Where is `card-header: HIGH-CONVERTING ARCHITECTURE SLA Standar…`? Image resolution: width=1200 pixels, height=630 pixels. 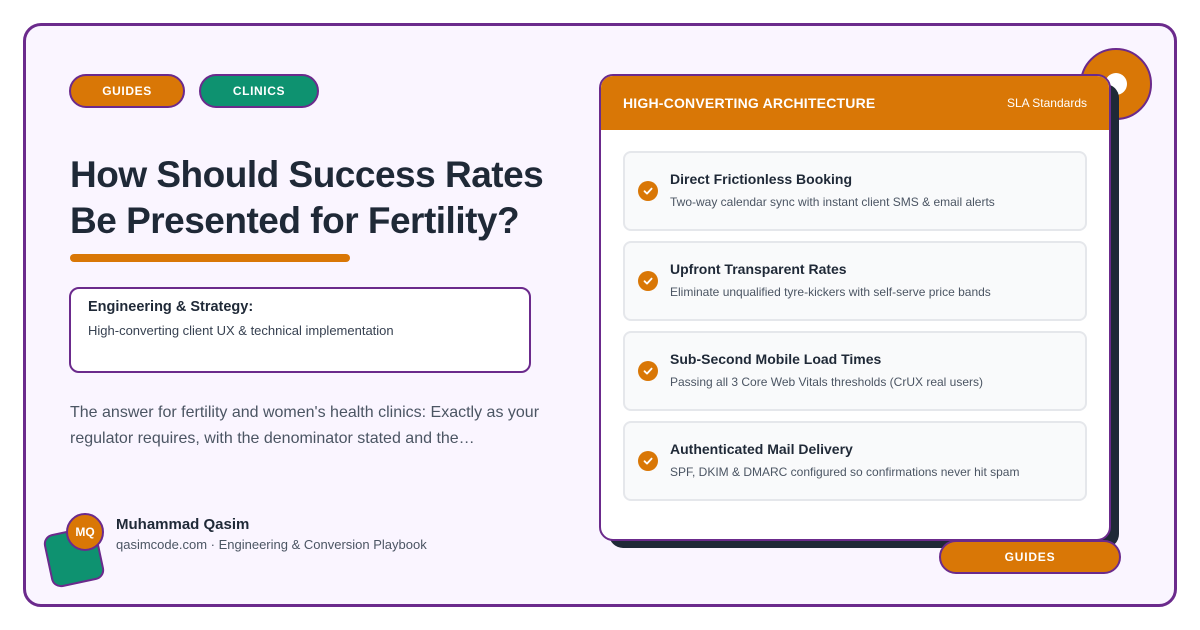 card-header: HIGH-CONVERTING ARCHITECTURE SLA Standar… is located at coordinates (855, 103).